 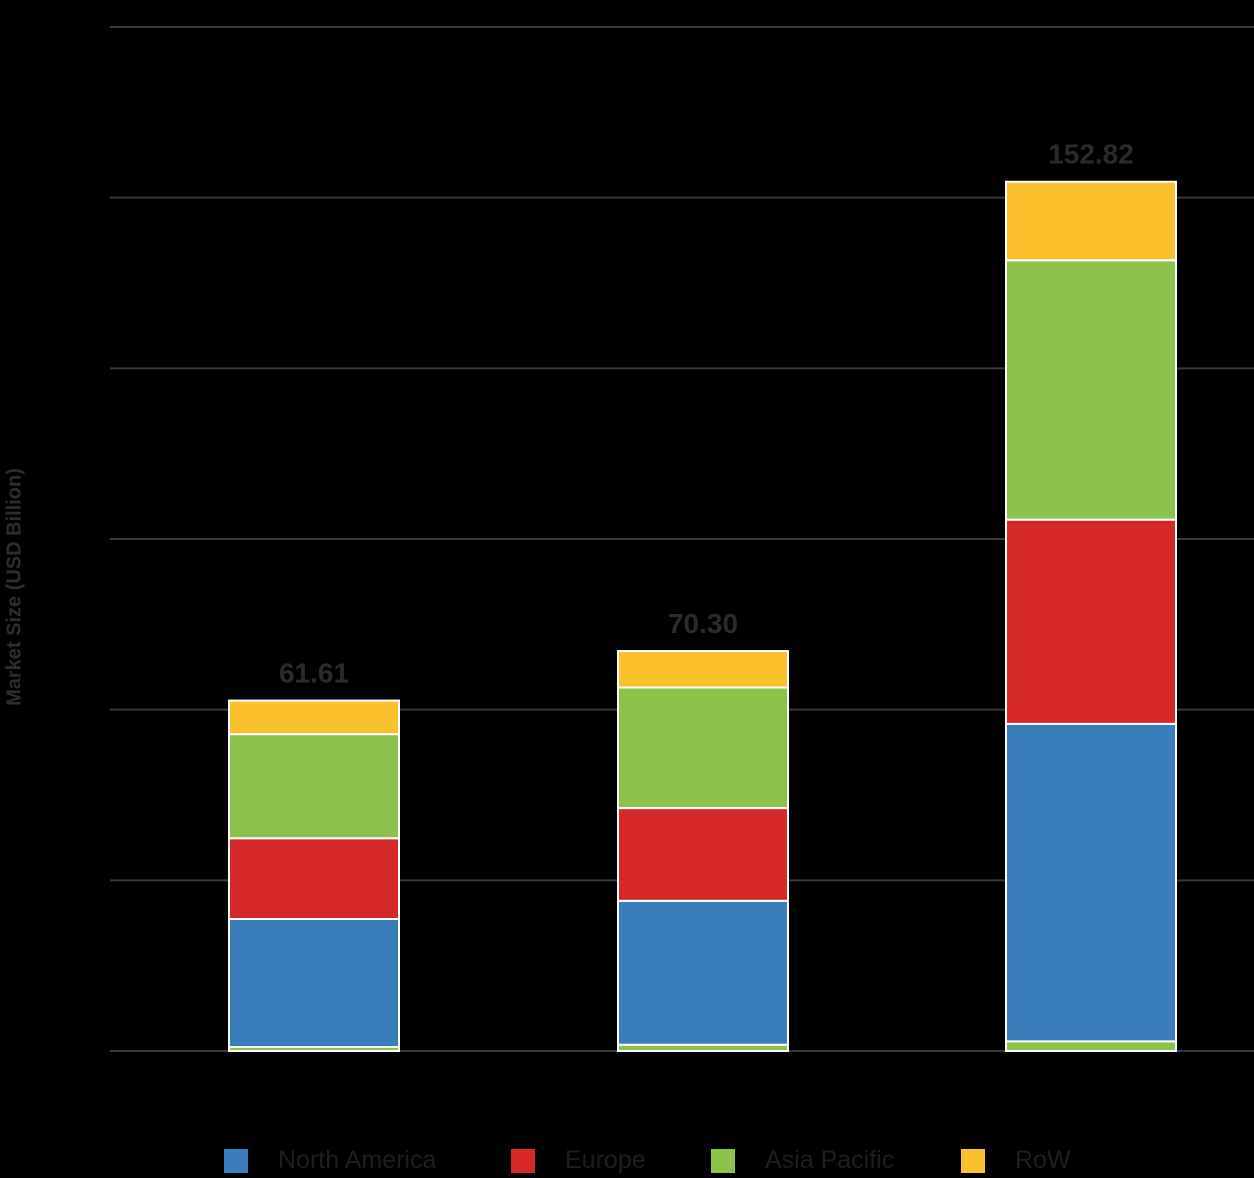 What do you see at coordinates (703, 623) in the screenshot?
I see `total-label: 70.30` at bounding box center [703, 623].